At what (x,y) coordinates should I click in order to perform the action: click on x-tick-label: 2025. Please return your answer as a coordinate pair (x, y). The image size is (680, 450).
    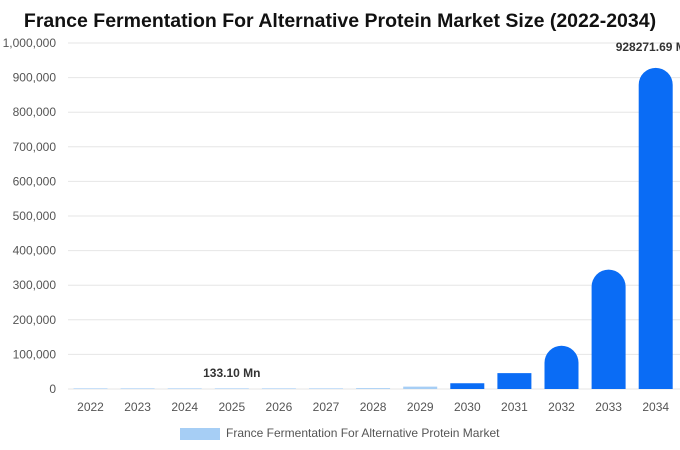
    Looking at the image, I should click on (231, 407).